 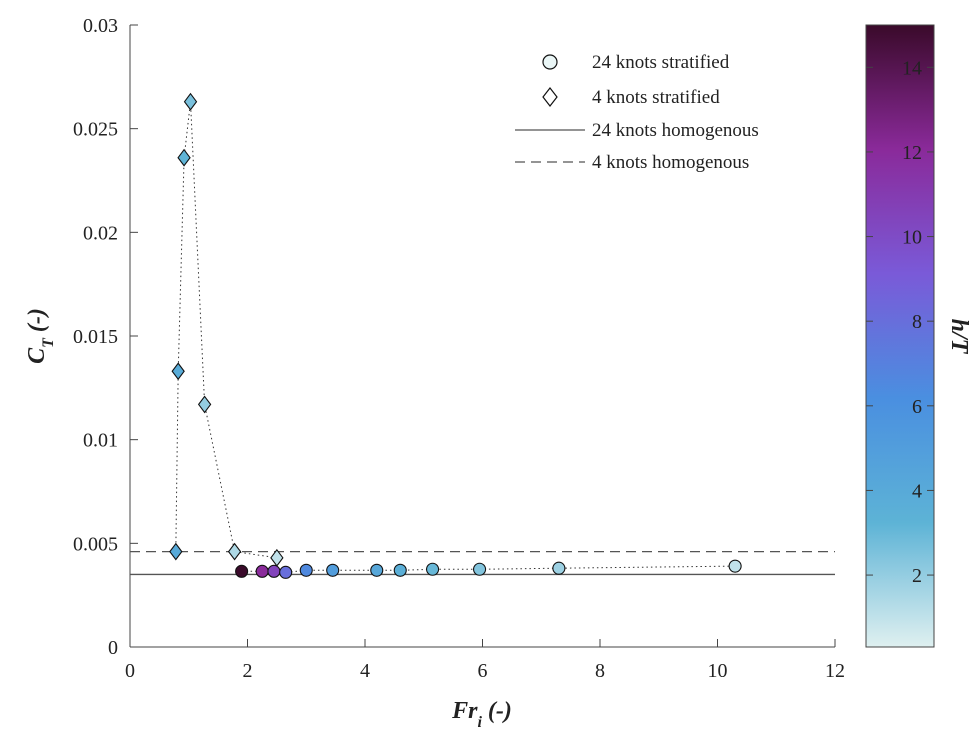 What do you see at coordinates (95, 337) in the screenshot?
I see `y-tick-label: 0.015` at bounding box center [95, 337].